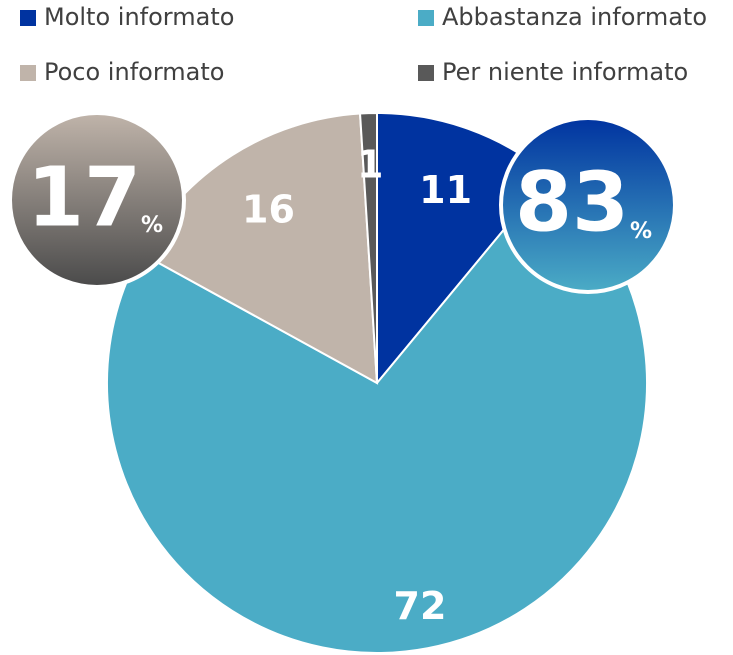 Image resolution: width=733 pixels, height=655 pixels. What do you see at coordinates (370, 165) in the screenshot?
I see `data-label: 1` at bounding box center [370, 165].